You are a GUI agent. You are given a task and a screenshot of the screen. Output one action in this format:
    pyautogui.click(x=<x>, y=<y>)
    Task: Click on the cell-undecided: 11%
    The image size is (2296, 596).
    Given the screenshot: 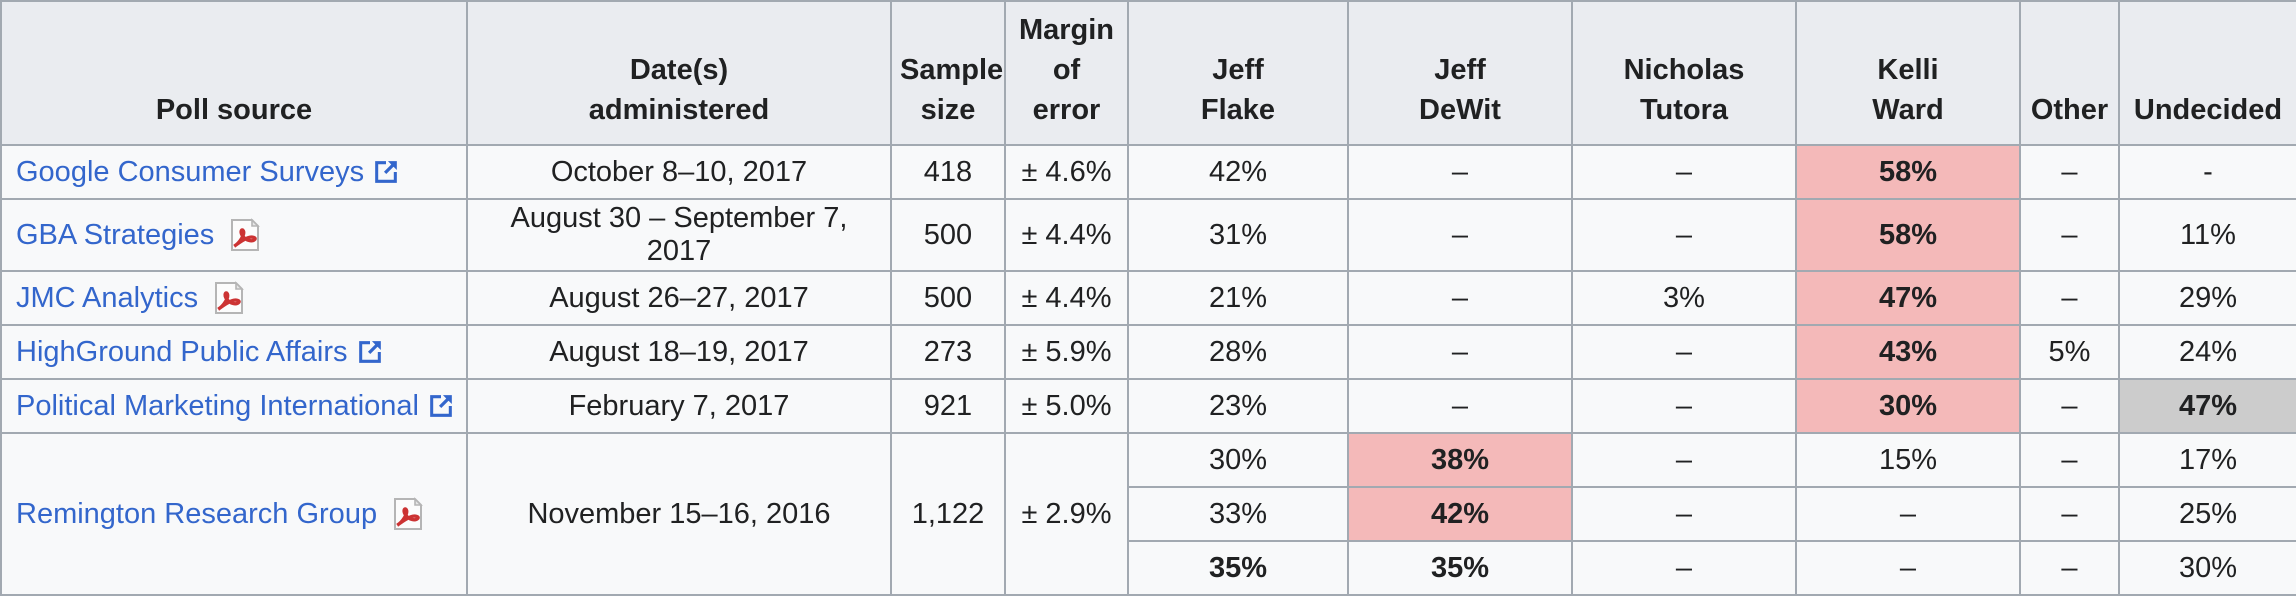 What is the action you would take?
    pyautogui.click(x=2207, y=235)
    